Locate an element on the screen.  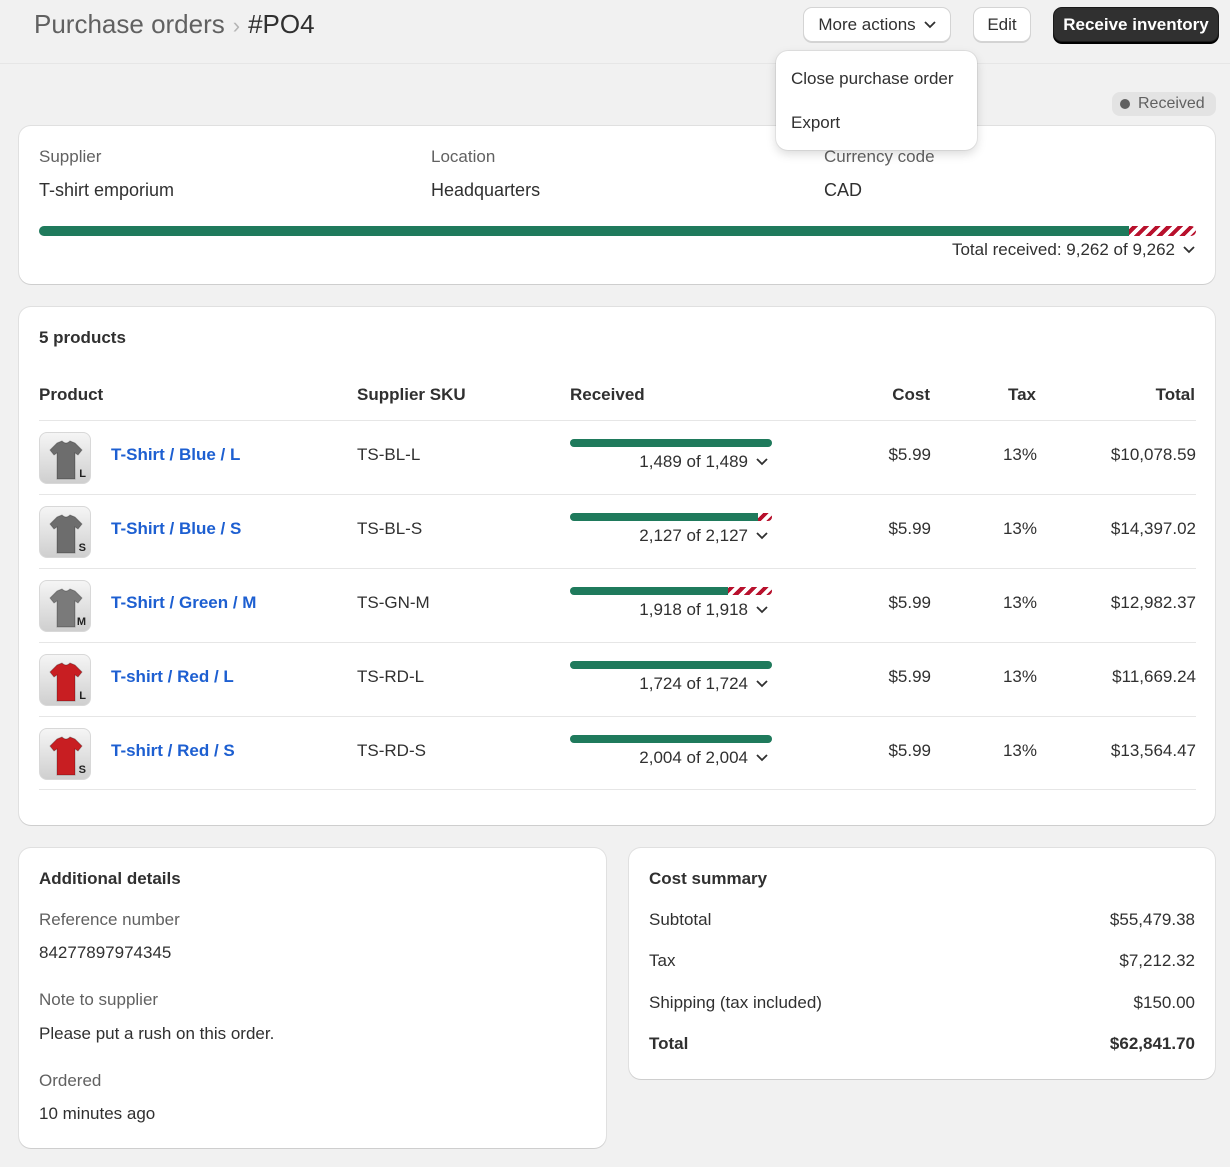
status-badge: Received is located at coordinates (1164, 104).